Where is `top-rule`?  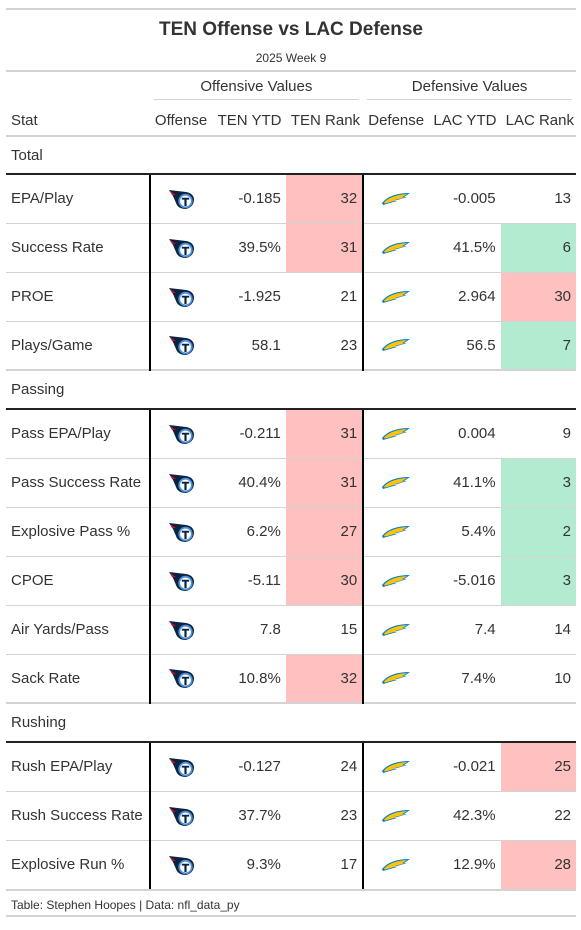
top-rule is located at coordinates (291, 9).